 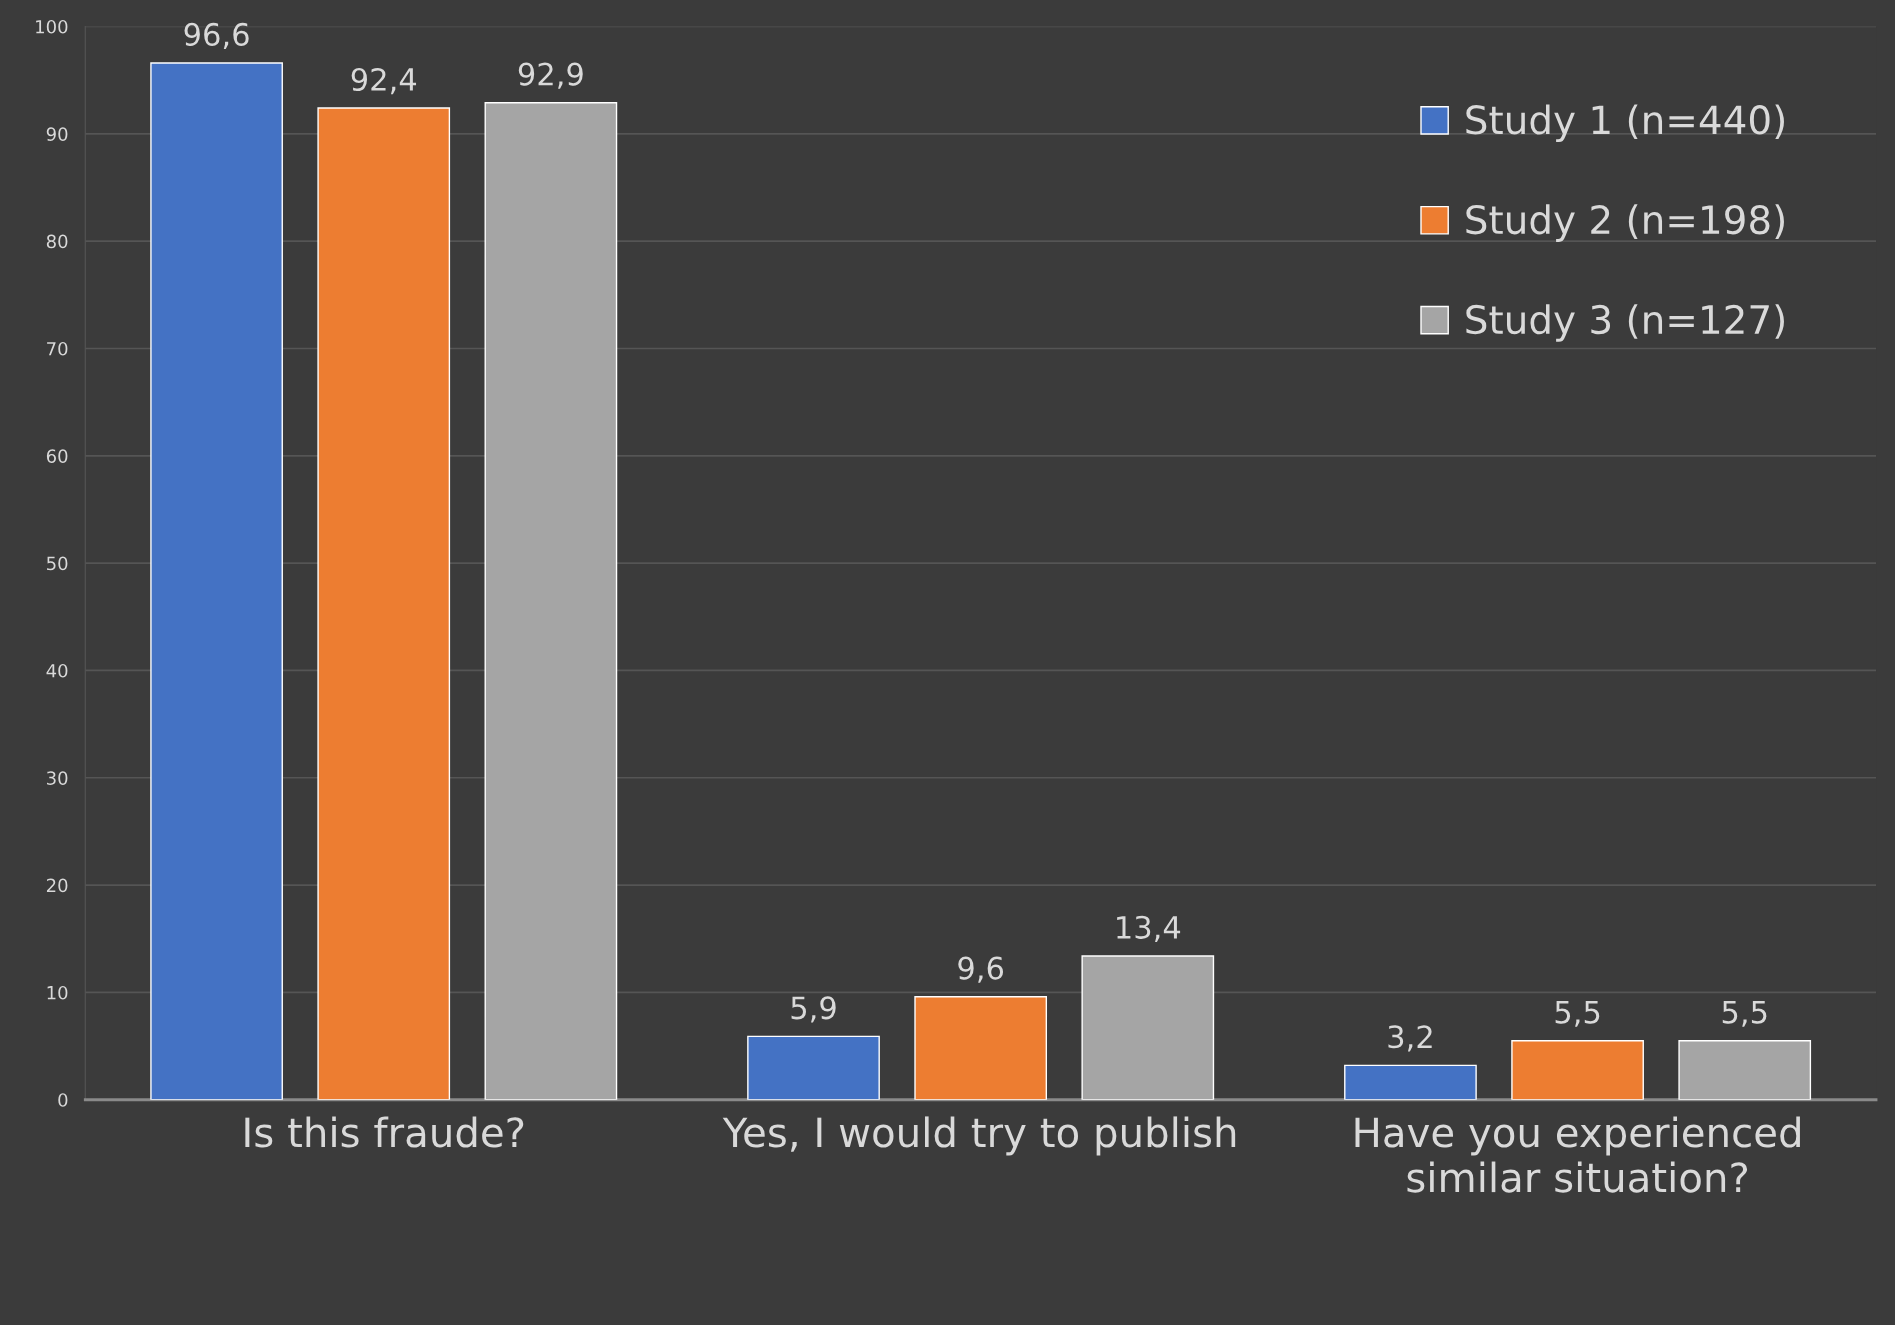 I want to click on x-tick-label: Yes, I would try to publish, so click(x=979, y=1136).